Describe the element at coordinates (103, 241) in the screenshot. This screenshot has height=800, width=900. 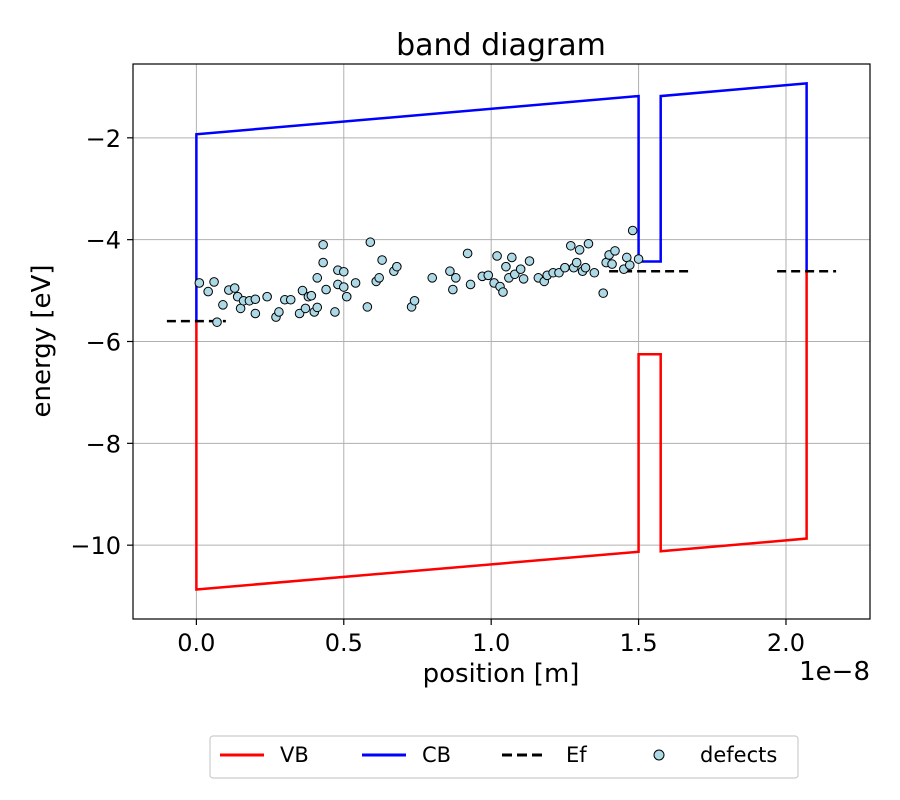
I see `y-tick-label: −4` at that location.